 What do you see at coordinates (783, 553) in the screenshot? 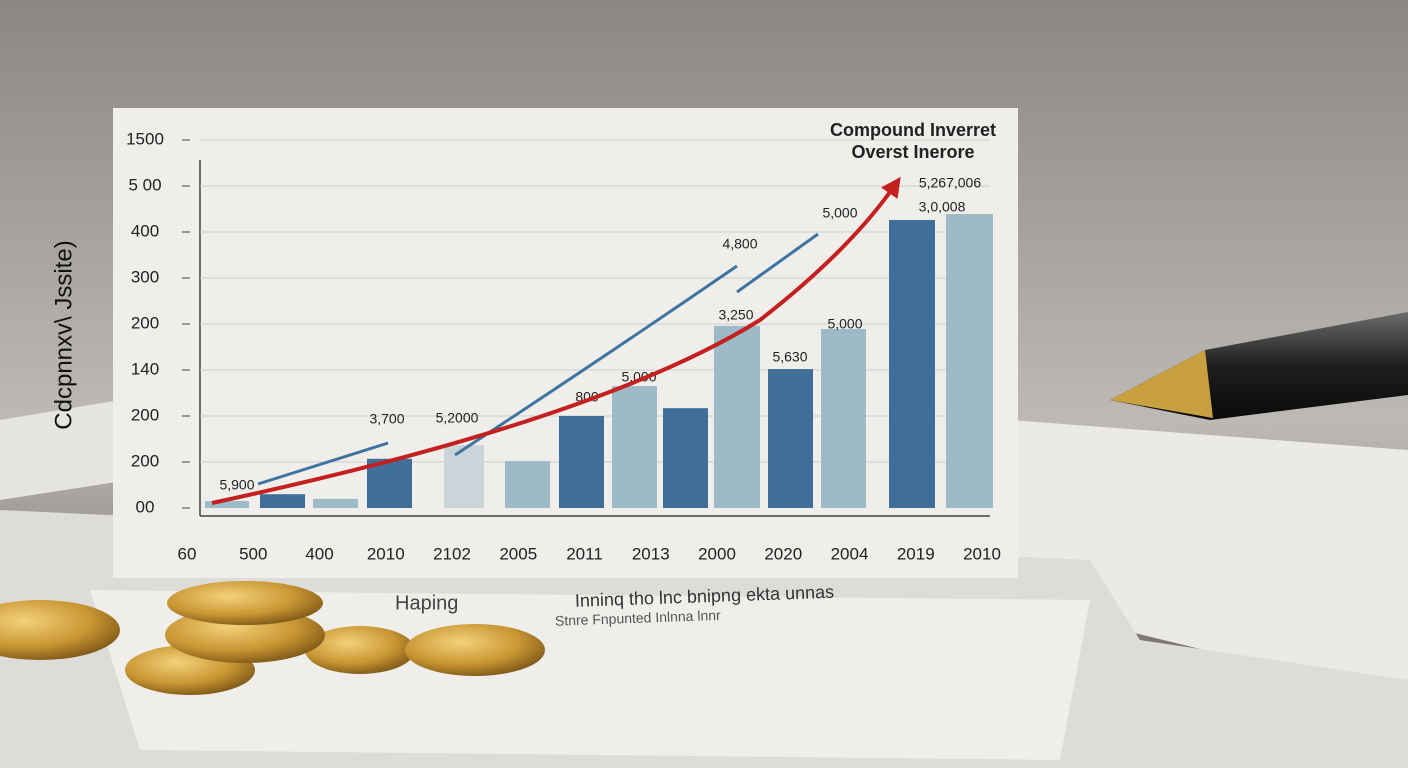
I see `x-tick-label: 2020` at bounding box center [783, 553].